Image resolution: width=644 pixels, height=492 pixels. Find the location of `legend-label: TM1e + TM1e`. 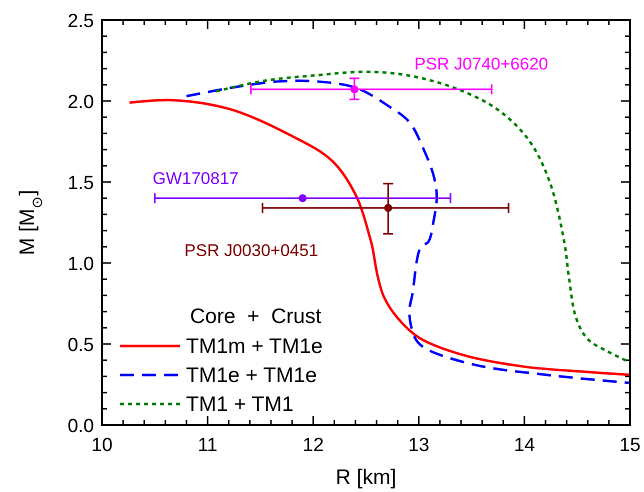

legend-label: TM1e + TM1e is located at coordinates (251, 375).